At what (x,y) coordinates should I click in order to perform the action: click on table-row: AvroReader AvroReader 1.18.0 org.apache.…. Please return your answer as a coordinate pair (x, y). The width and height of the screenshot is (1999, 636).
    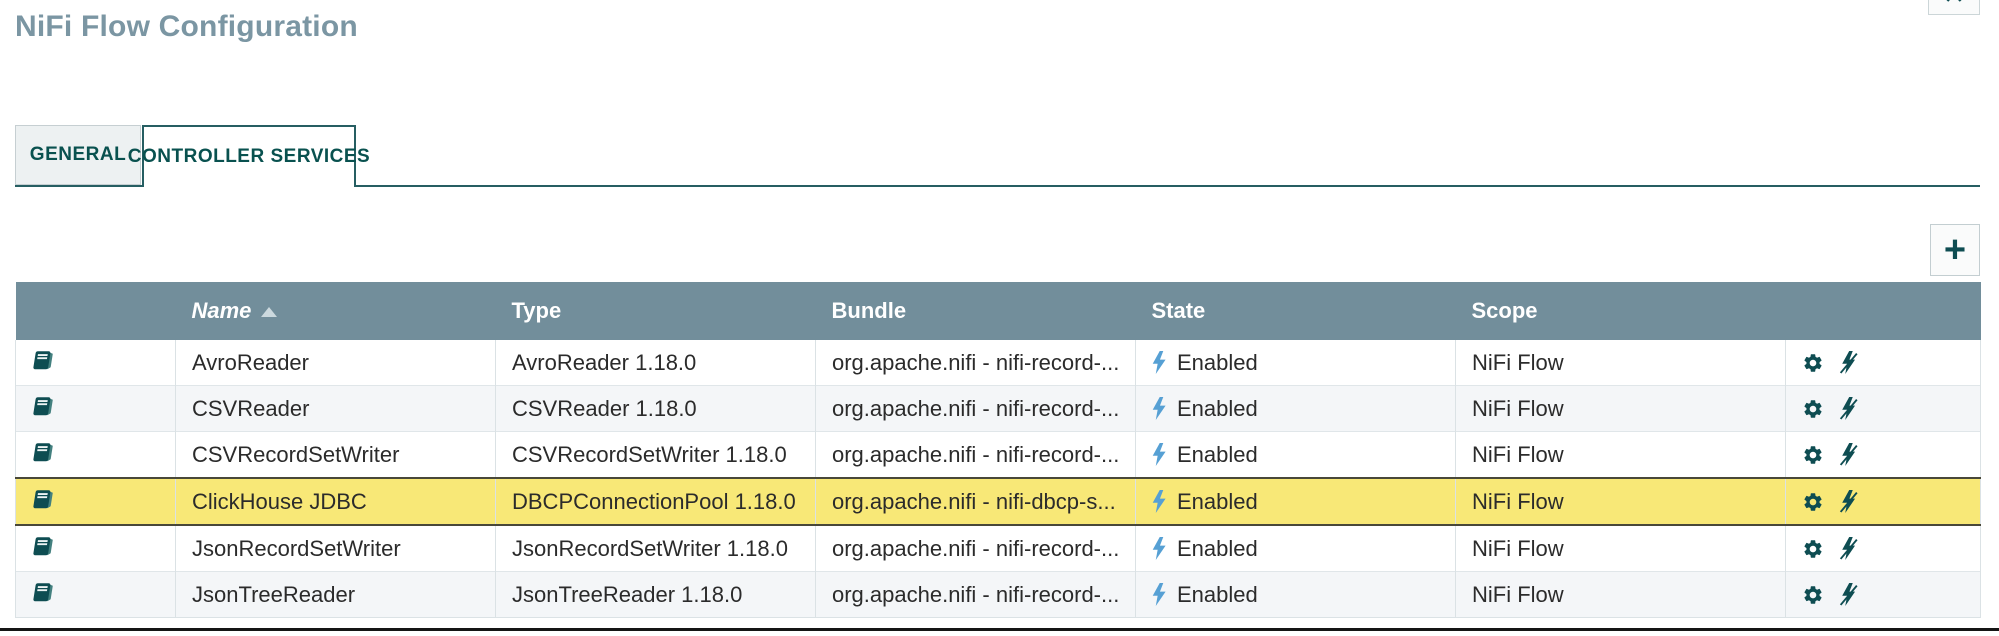
    Looking at the image, I should click on (998, 363).